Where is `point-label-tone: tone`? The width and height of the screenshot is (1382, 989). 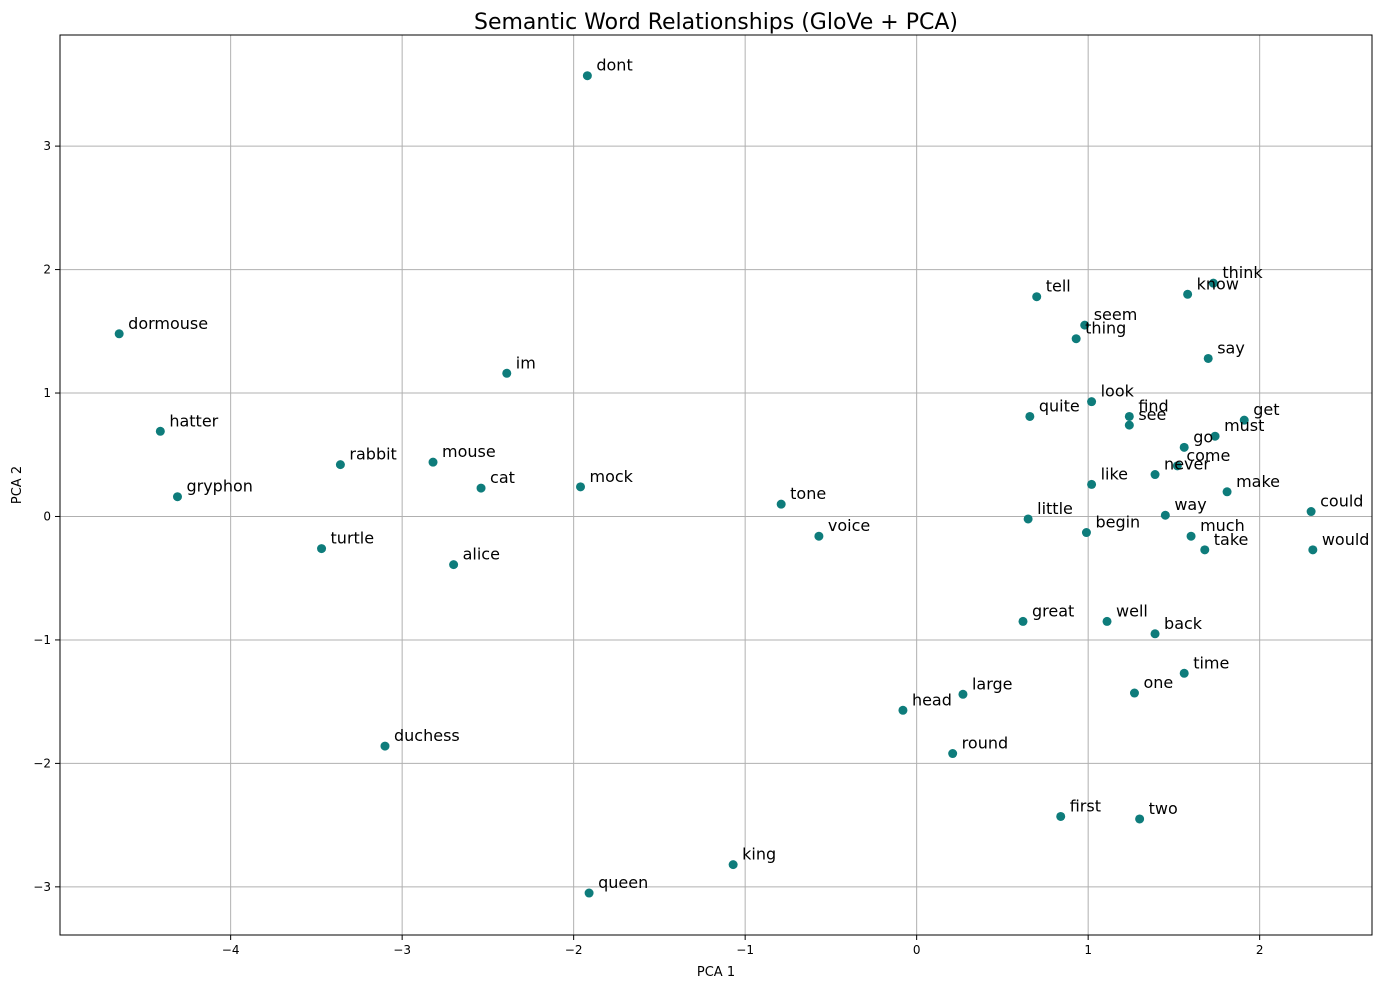 point-label-tone: tone is located at coordinates (808, 493).